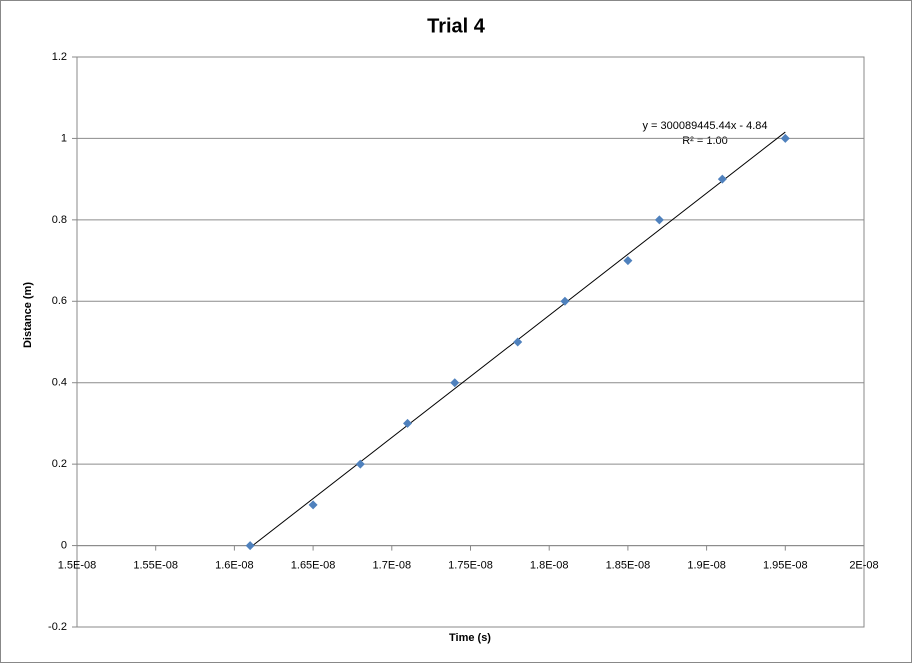  Describe the element at coordinates (704, 126) in the screenshot. I see `trendline-equation: y = 300089445.44x - 4.84` at that location.